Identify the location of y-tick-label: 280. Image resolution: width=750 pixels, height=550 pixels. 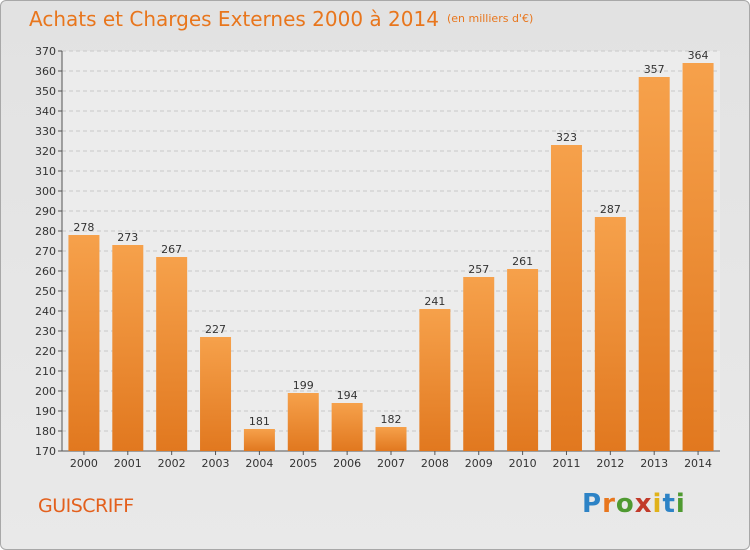
(45, 231).